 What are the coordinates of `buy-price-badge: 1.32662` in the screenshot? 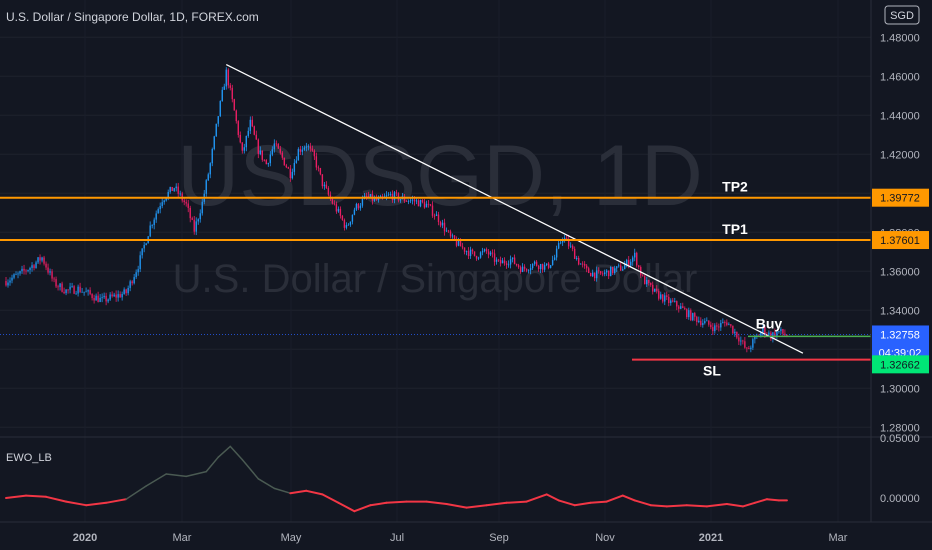 It's located at (900, 364).